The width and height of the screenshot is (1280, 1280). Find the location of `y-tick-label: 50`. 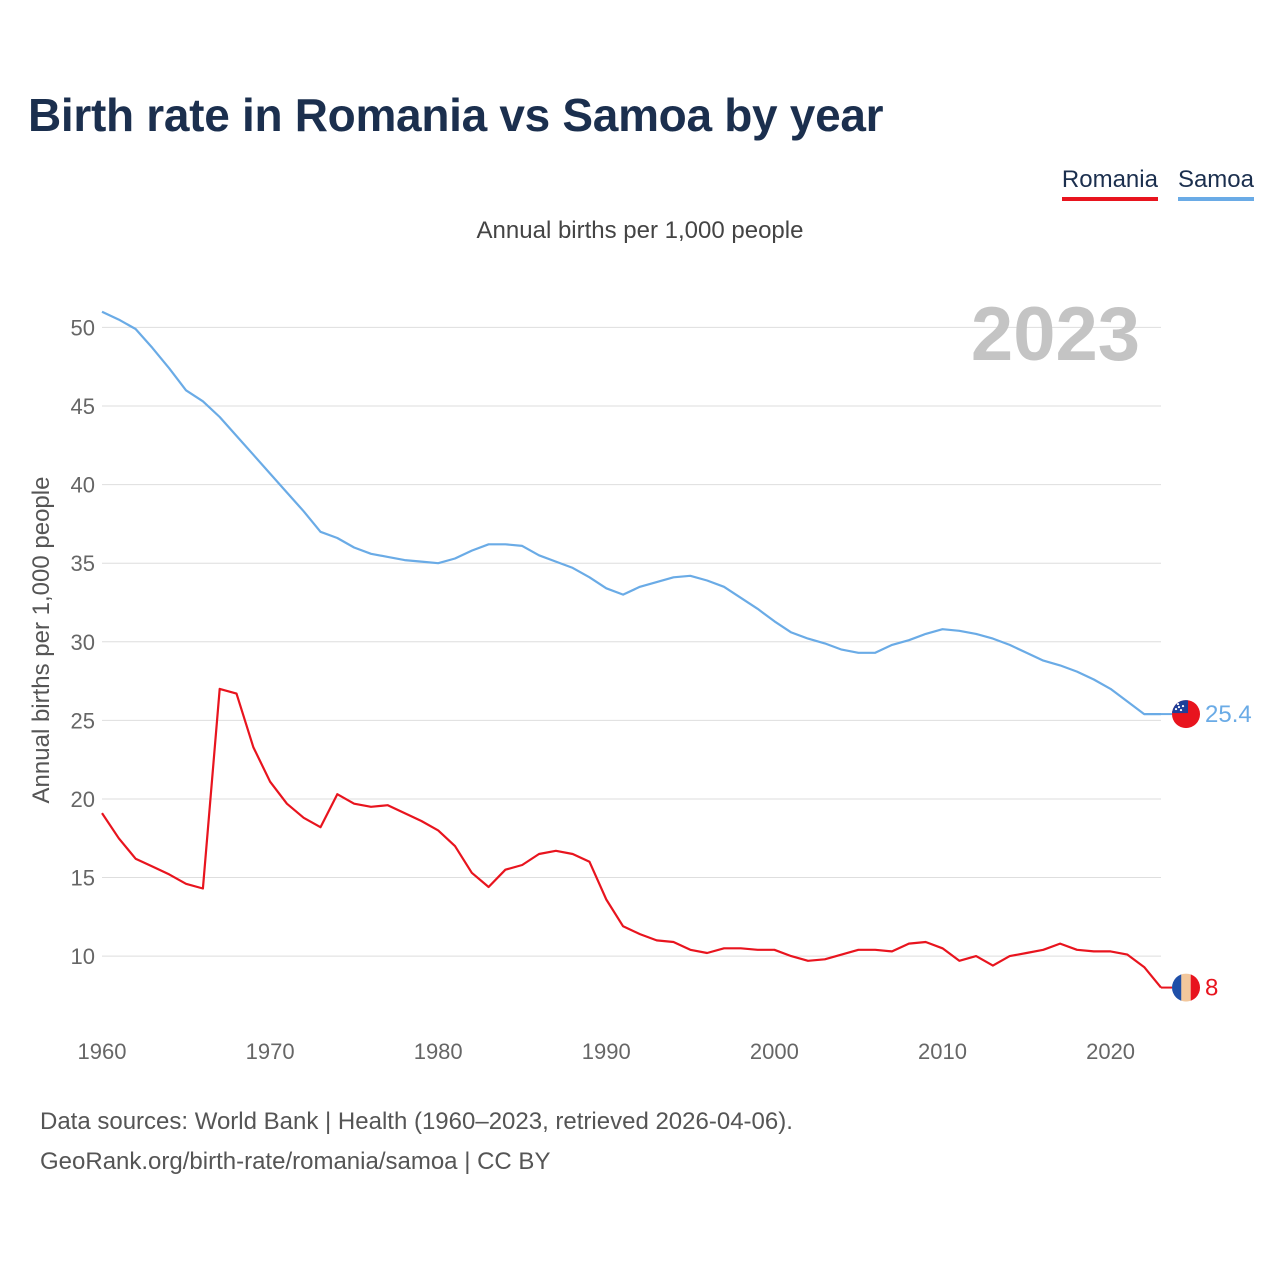

y-tick-label: 50 is located at coordinates (83, 327).